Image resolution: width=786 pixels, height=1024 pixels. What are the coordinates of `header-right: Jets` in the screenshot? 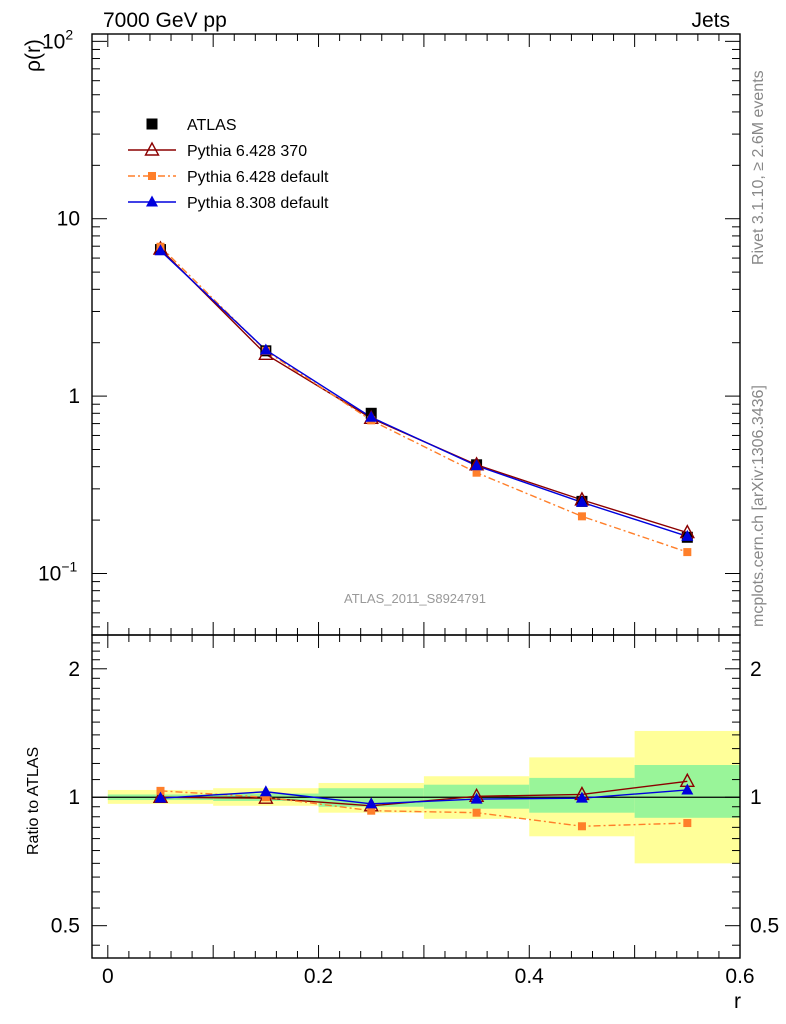 It's located at (710, 20).